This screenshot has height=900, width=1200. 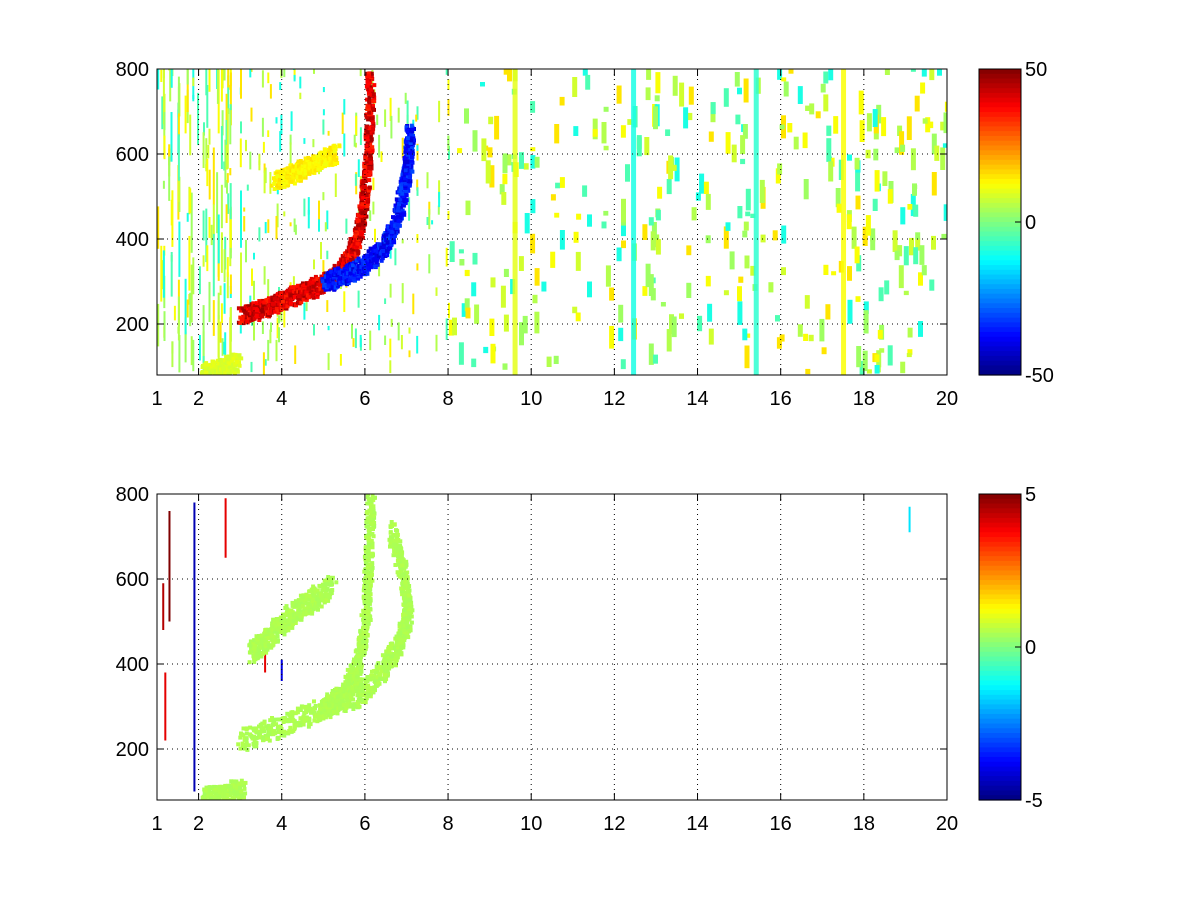 What do you see at coordinates (281, 670) in the screenshot?
I see `bot-outlier` at bounding box center [281, 670].